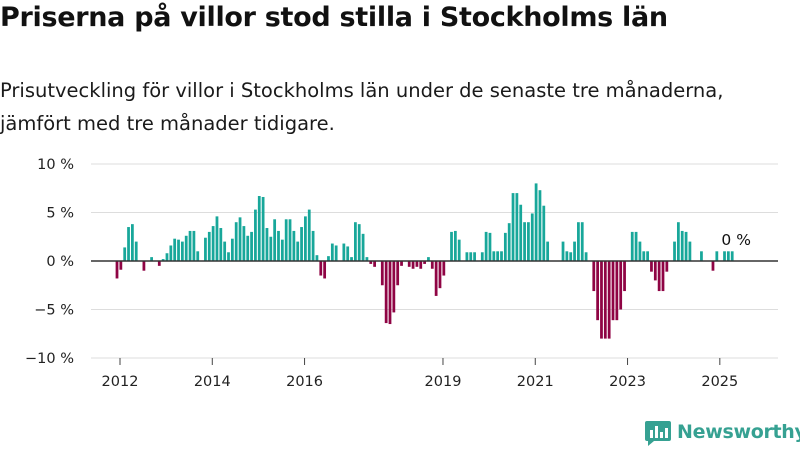 The image size is (800, 451). Describe the element at coordinates (627, 382) in the screenshot. I see `x-tick-label: 2023` at that location.